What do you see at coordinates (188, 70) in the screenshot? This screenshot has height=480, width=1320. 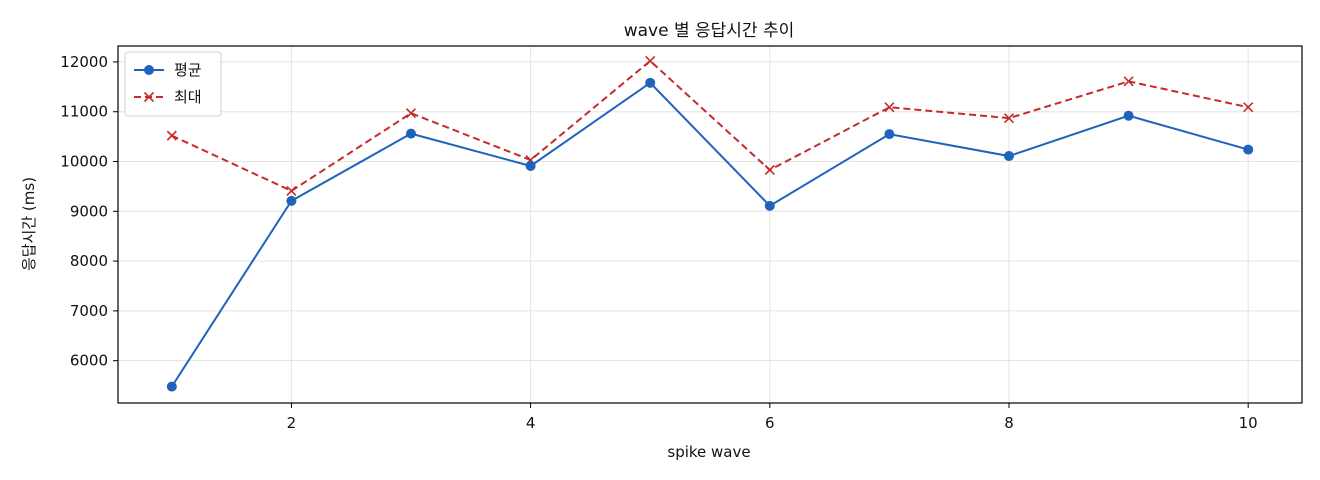 I see `legend-label-0: 평균` at bounding box center [188, 70].